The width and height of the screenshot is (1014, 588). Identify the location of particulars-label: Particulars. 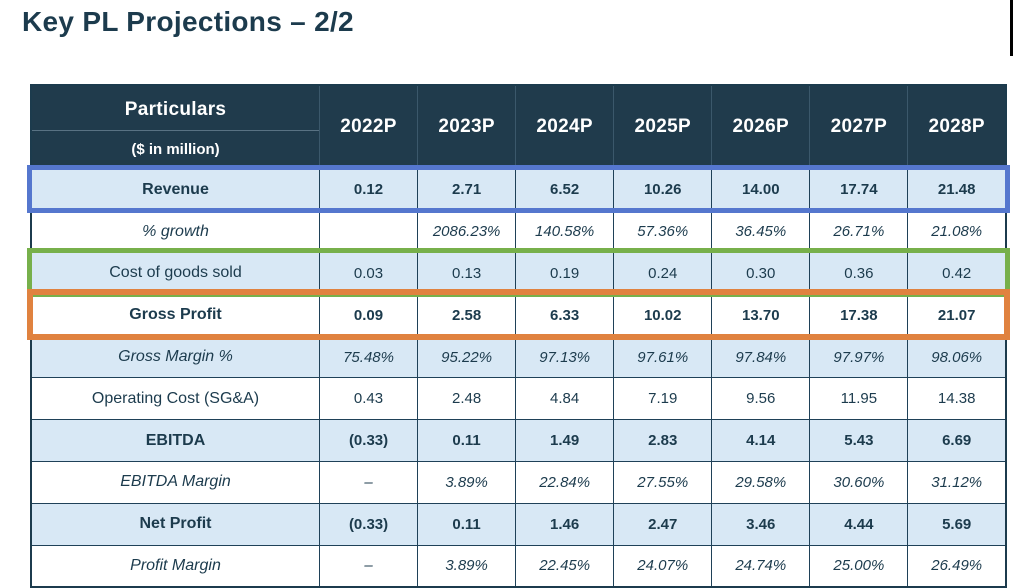
(175, 109).